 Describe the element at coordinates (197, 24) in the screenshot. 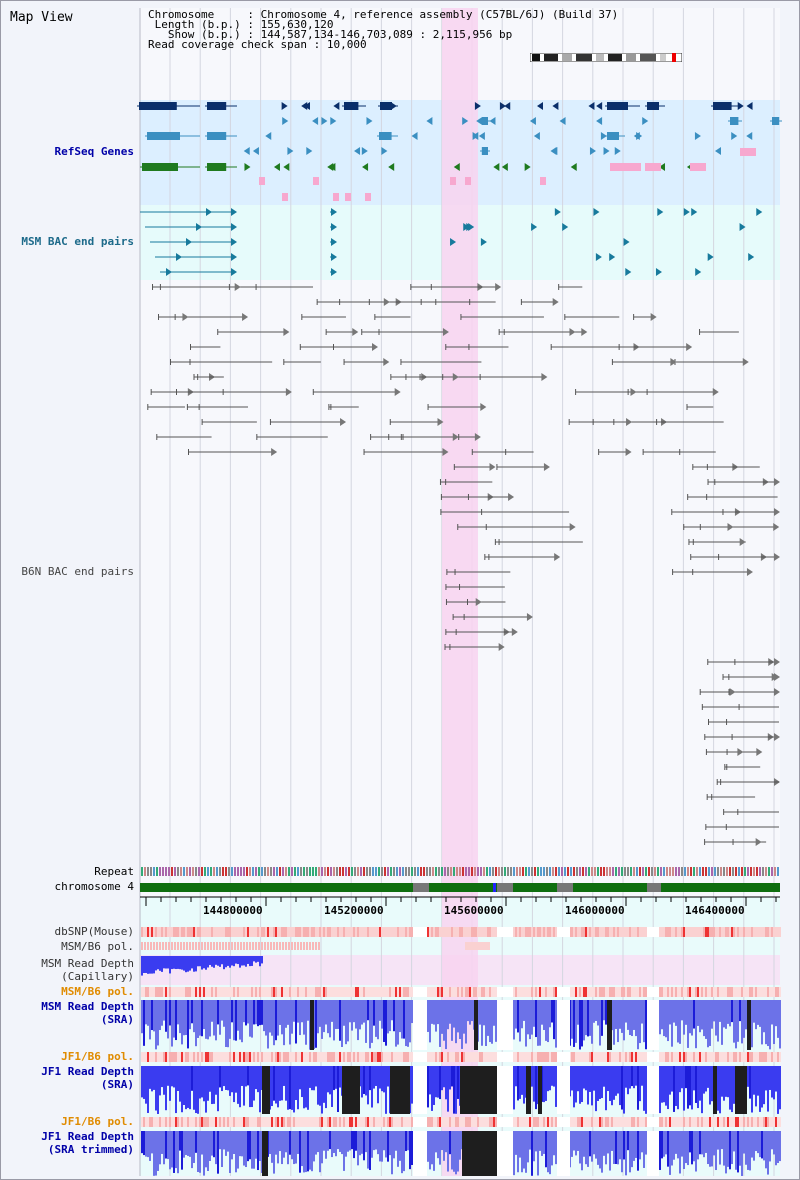

I see `length-key: Length (b.p.)` at that location.